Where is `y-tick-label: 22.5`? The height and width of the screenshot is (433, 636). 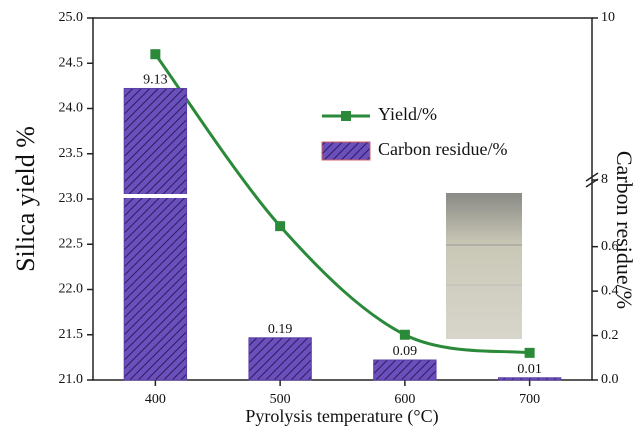 y-tick-label: 22.5 is located at coordinates (71, 243).